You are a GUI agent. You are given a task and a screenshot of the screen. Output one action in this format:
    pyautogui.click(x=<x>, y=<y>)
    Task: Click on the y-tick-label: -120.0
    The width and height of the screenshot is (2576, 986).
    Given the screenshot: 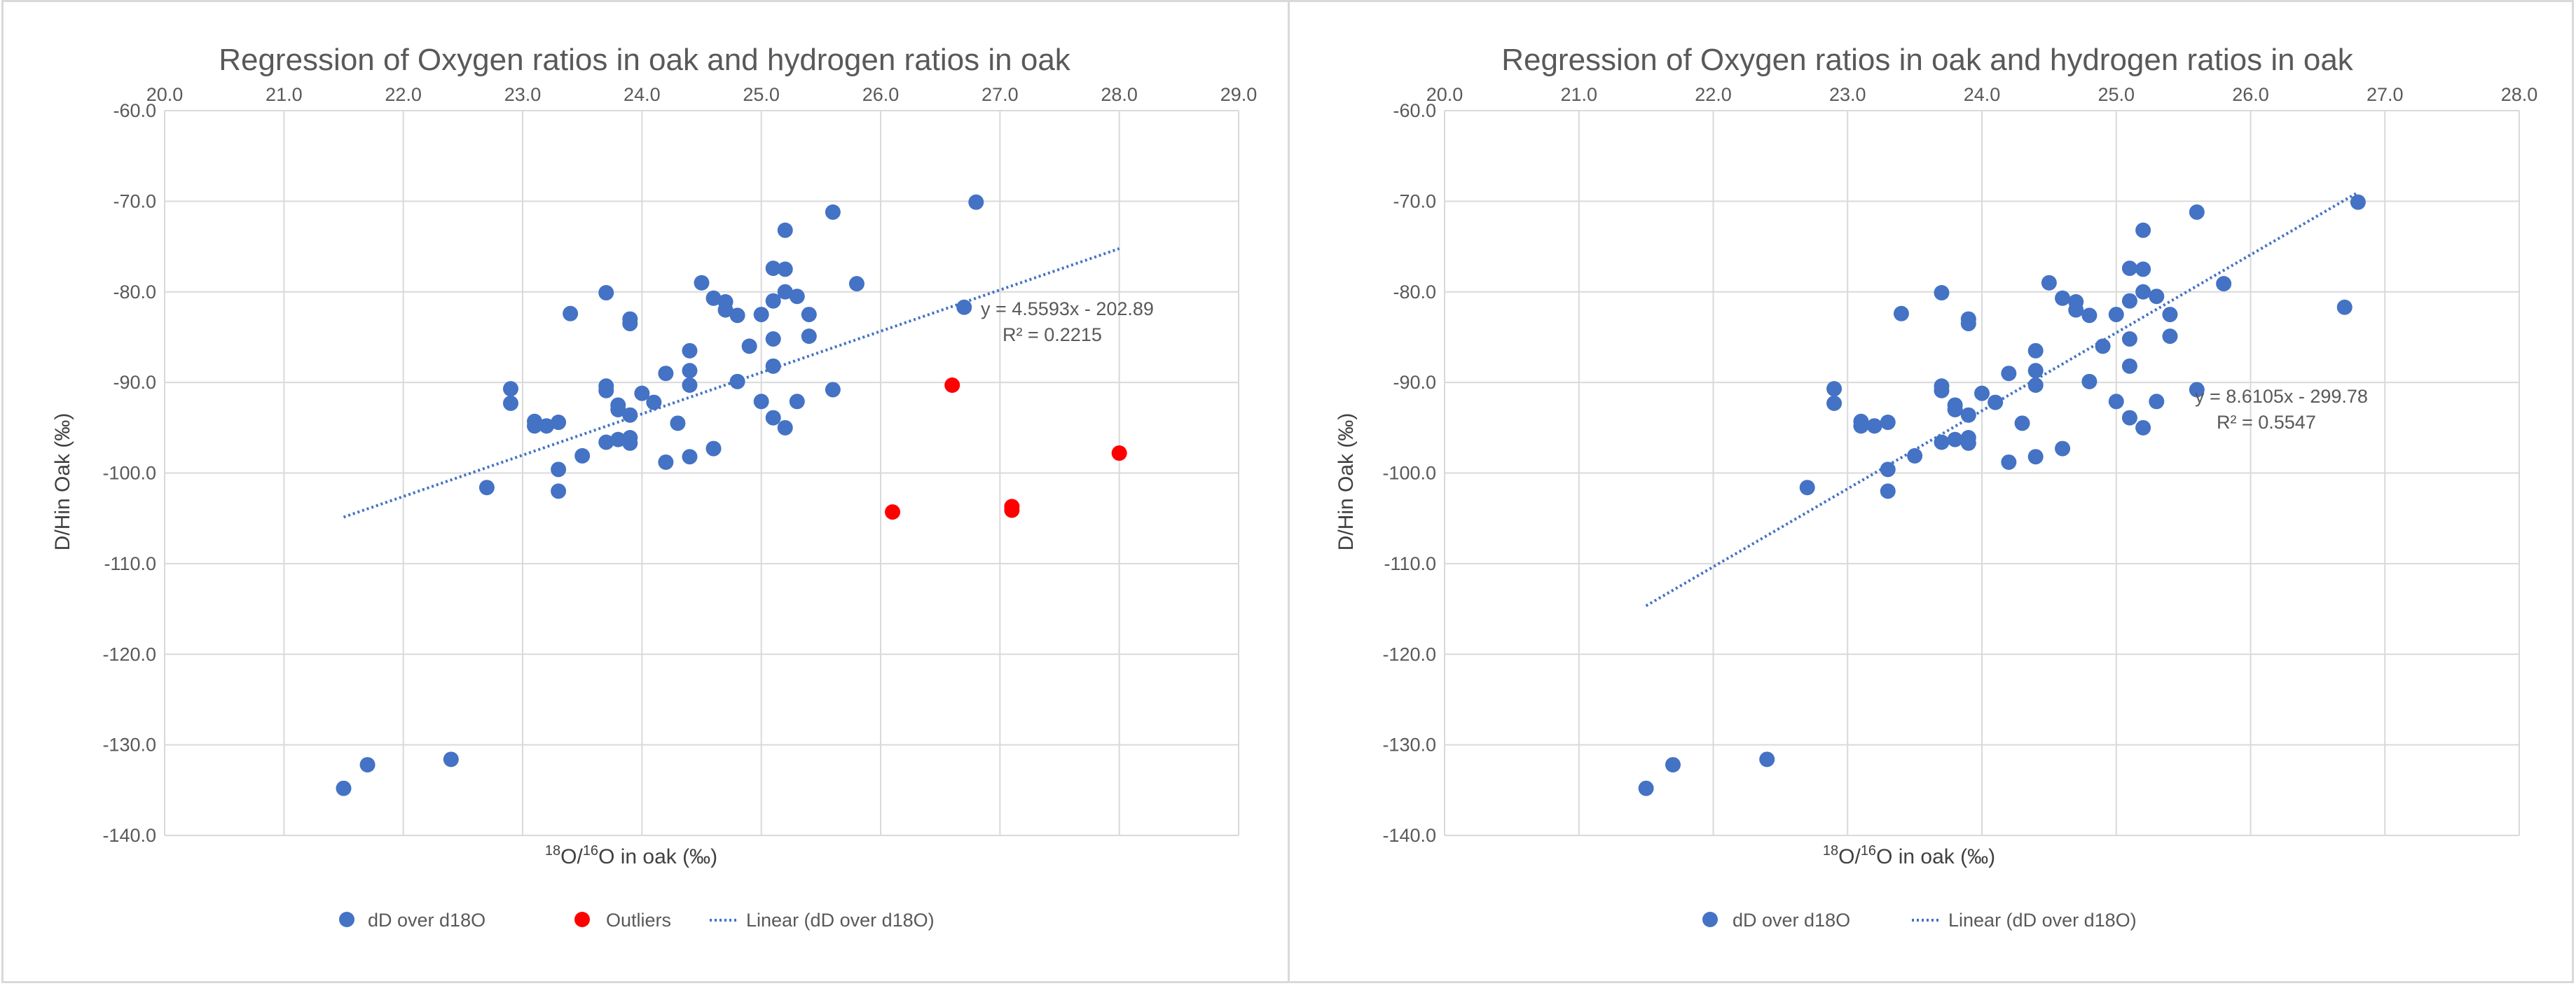 What is the action you would take?
    pyautogui.click(x=129, y=654)
    